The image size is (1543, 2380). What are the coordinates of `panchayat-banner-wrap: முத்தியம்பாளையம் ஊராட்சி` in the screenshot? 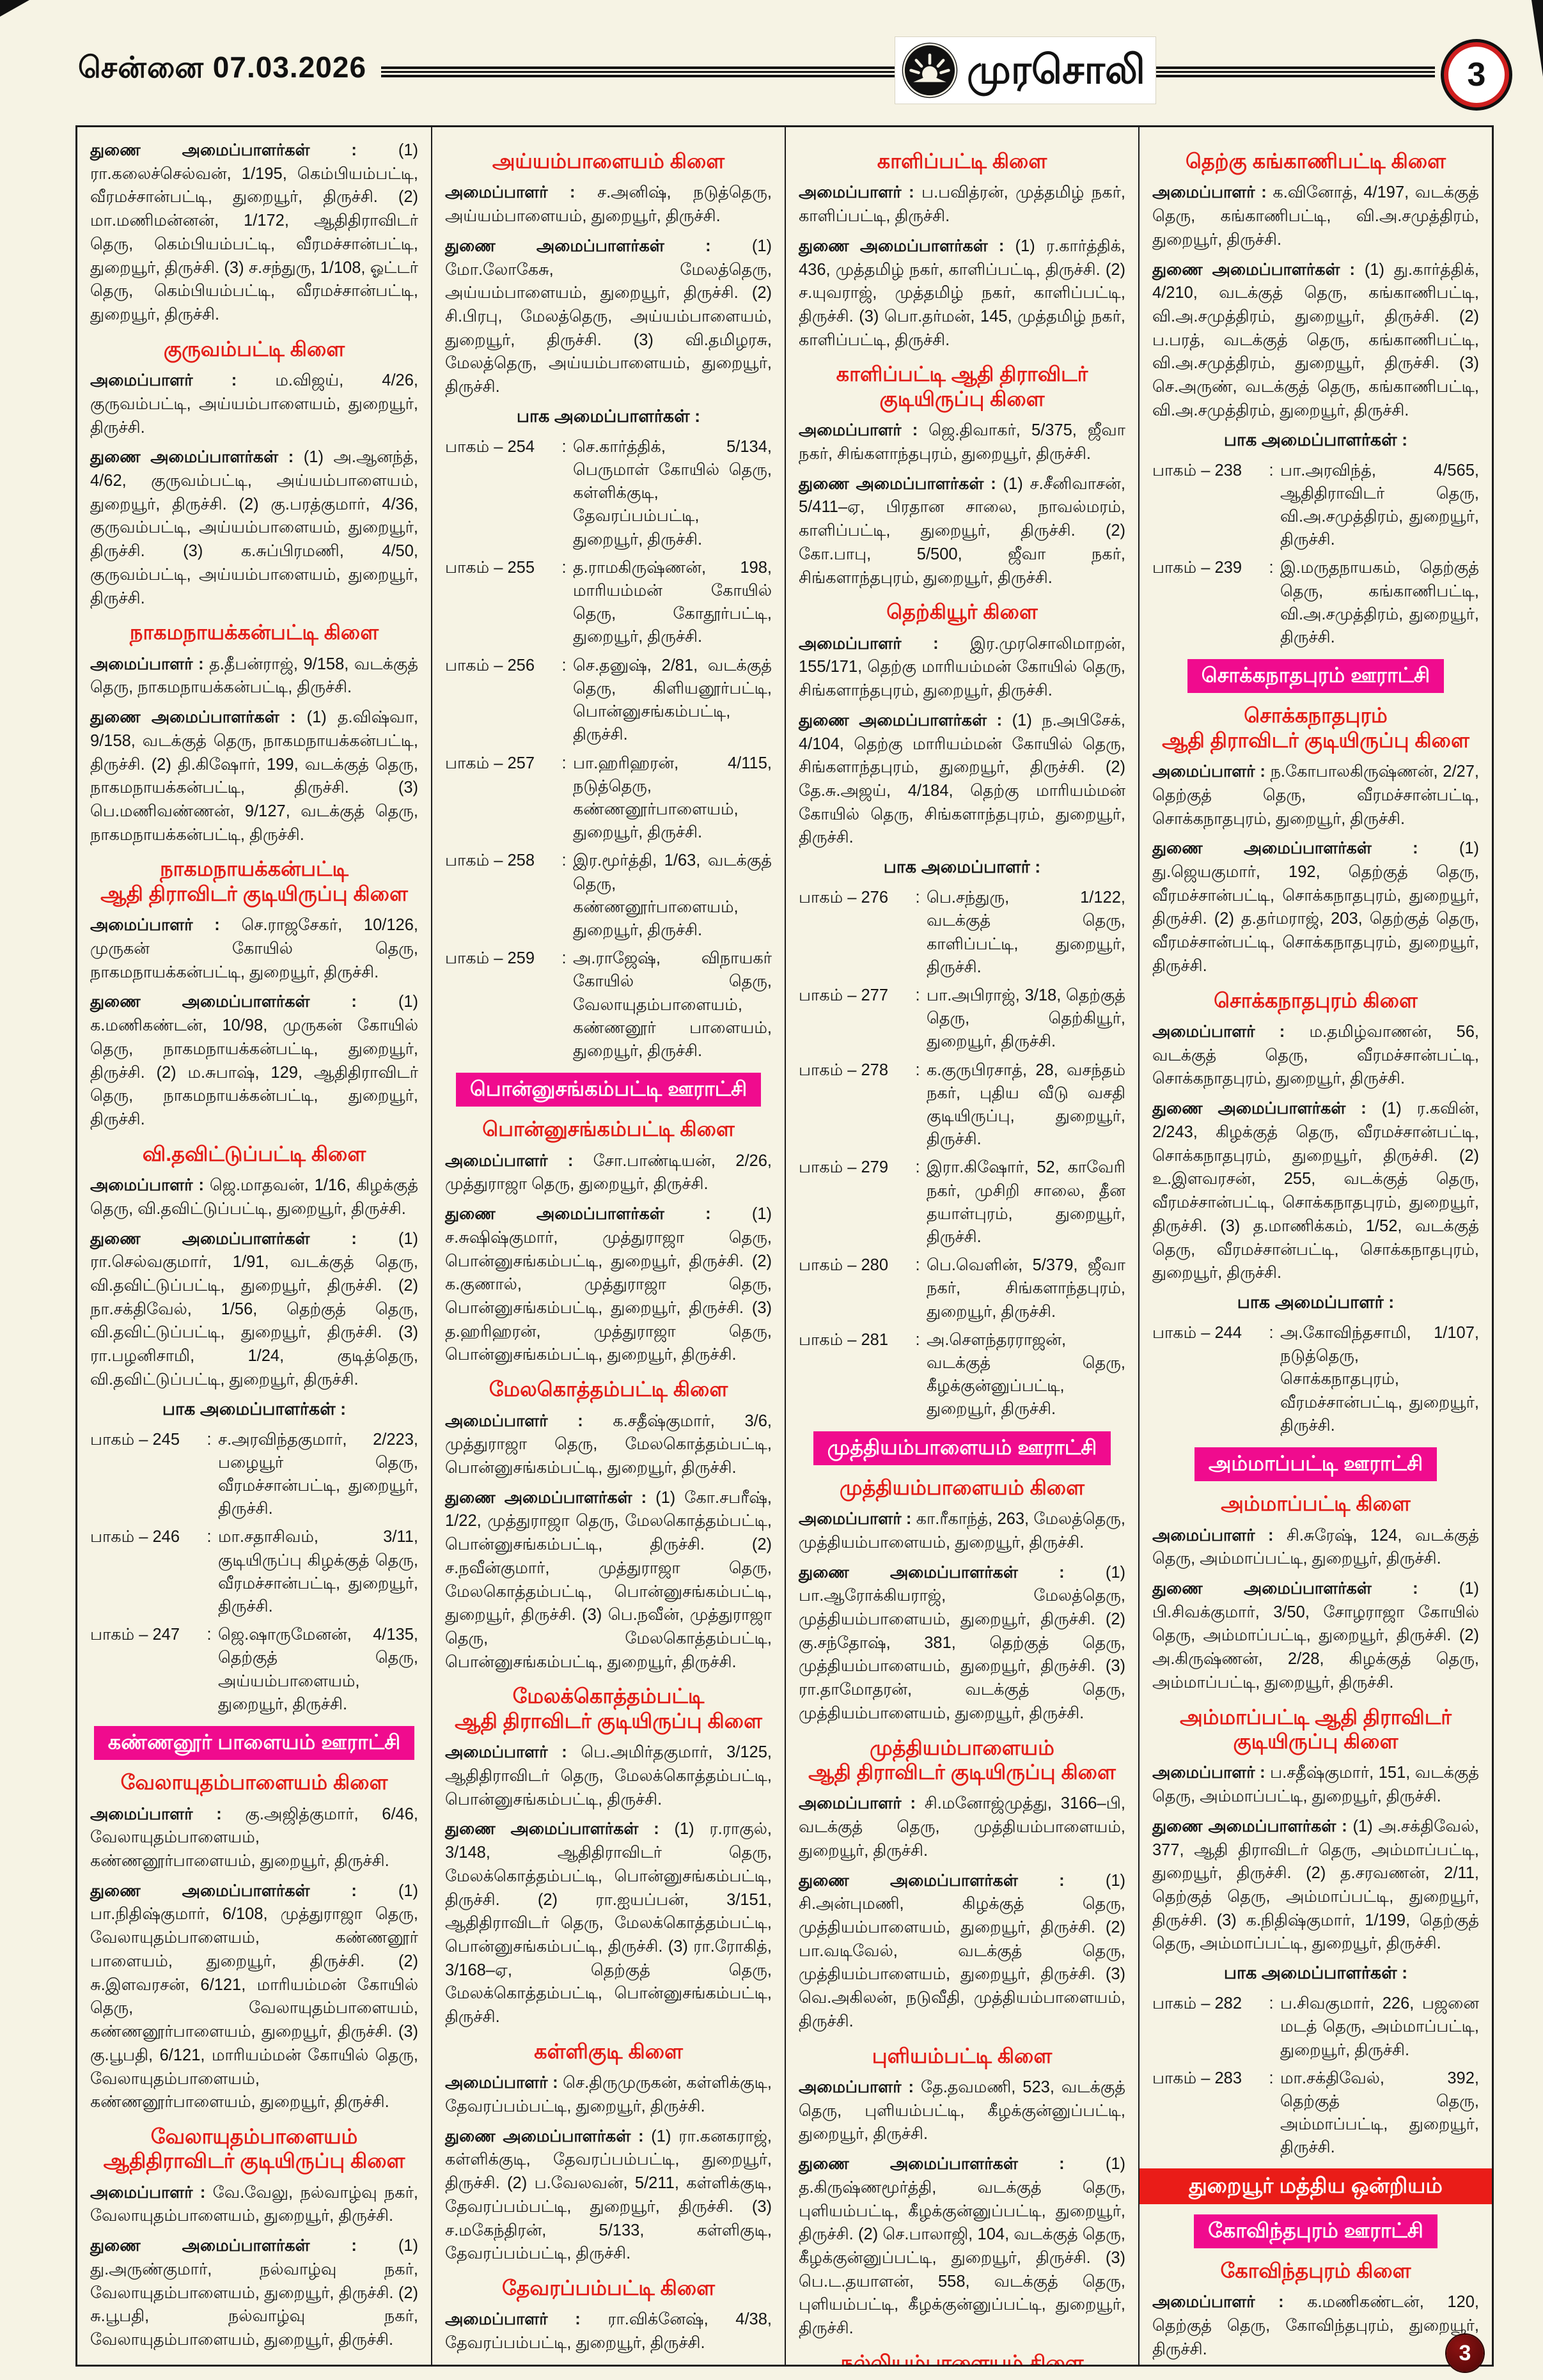 It's located at (962, 1448).